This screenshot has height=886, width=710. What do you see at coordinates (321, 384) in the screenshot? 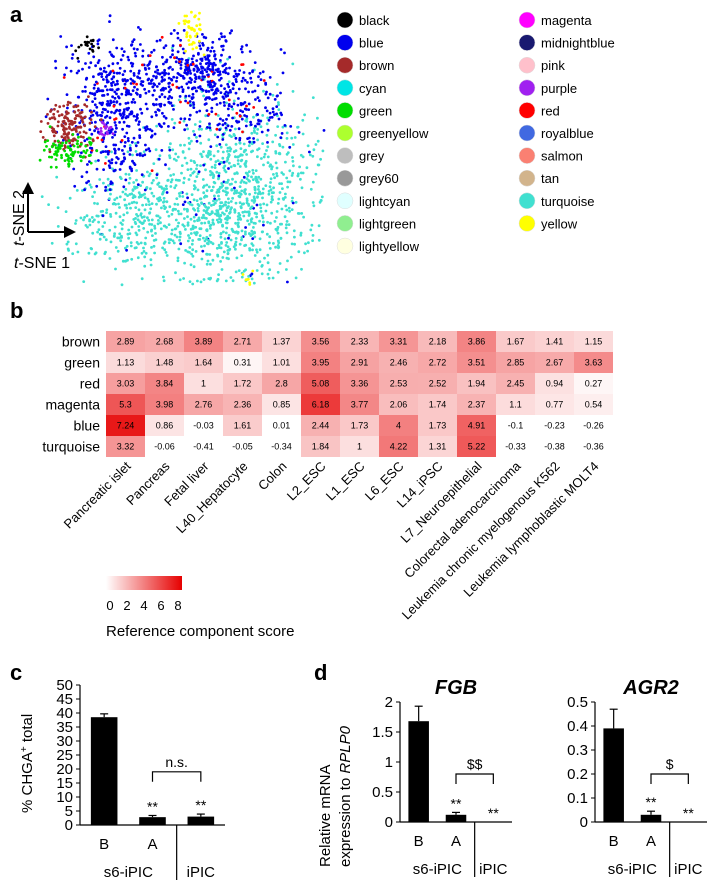
I see `heatmap-value: 5.08` at bounding box center [321, 384].